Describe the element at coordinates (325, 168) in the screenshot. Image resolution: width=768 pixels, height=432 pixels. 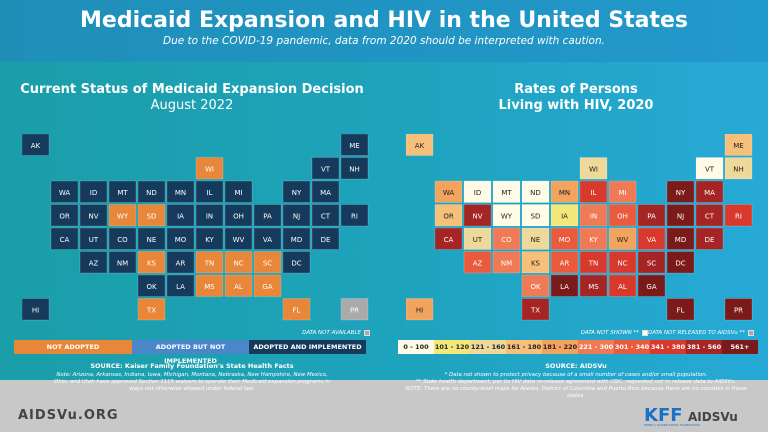
I see `state-vt: VT` at that location.